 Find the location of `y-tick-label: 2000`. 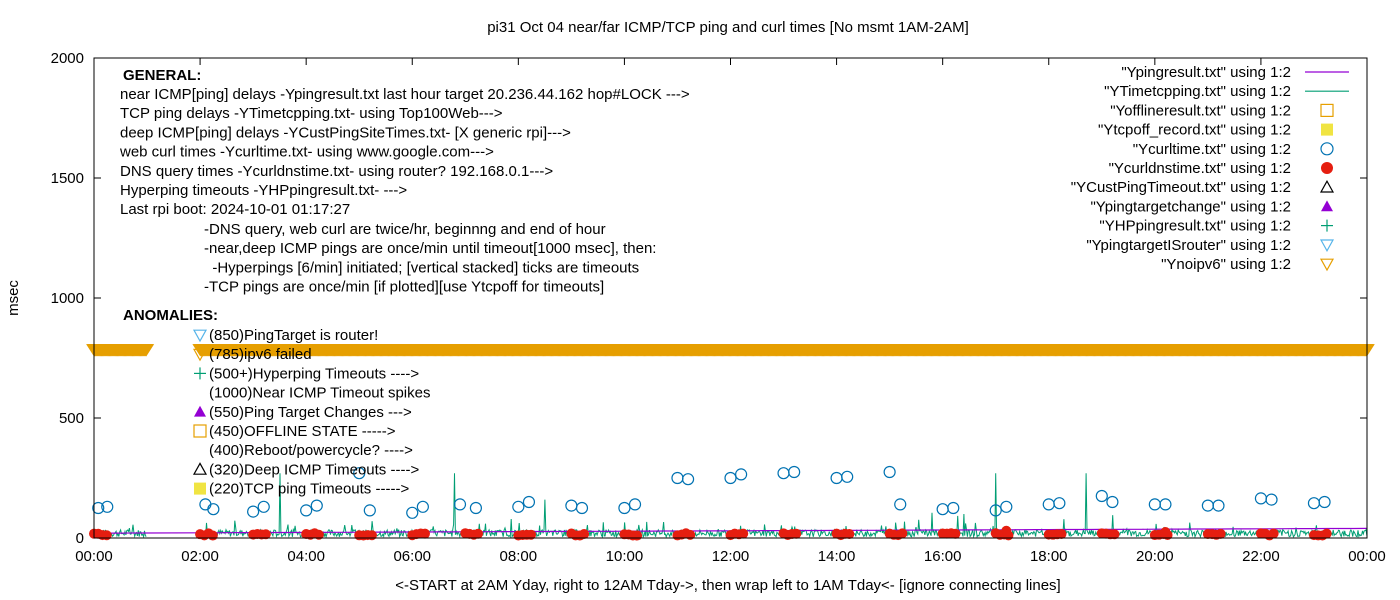

y-tick-label: 2000 is located at coordinates (67, 58).